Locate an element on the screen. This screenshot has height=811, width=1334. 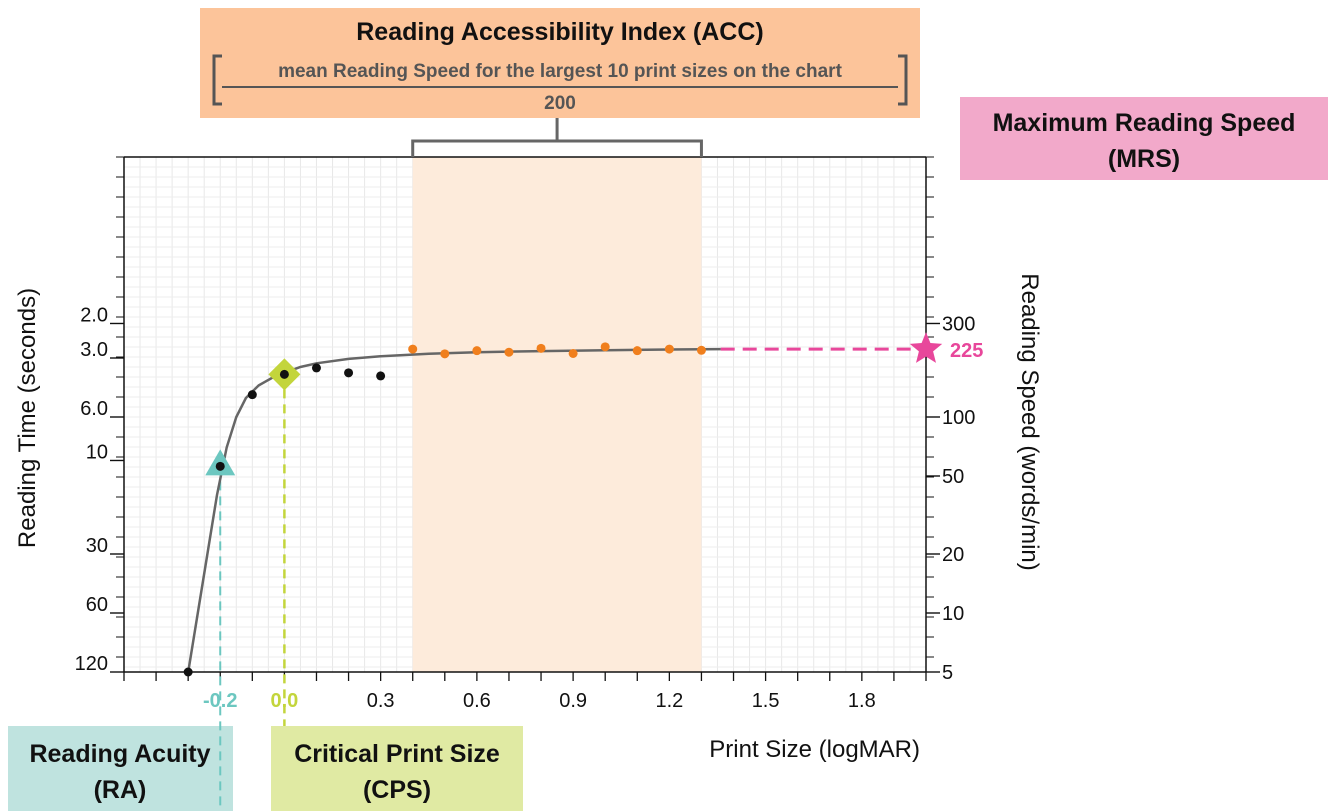
mrs-label-line1: Maximum Reading Speed is located at coordinates (1144, 123).